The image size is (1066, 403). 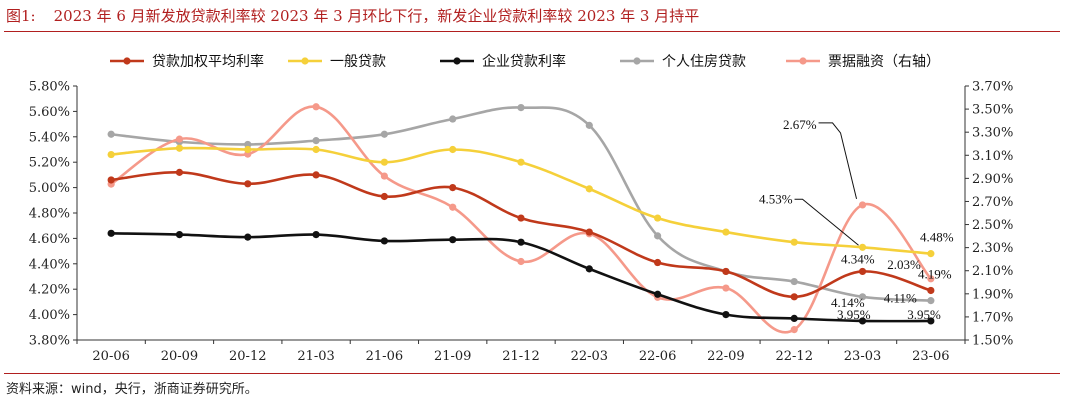 I want to click on right-tick-label: 3.30%, so click(x=992, y=133).